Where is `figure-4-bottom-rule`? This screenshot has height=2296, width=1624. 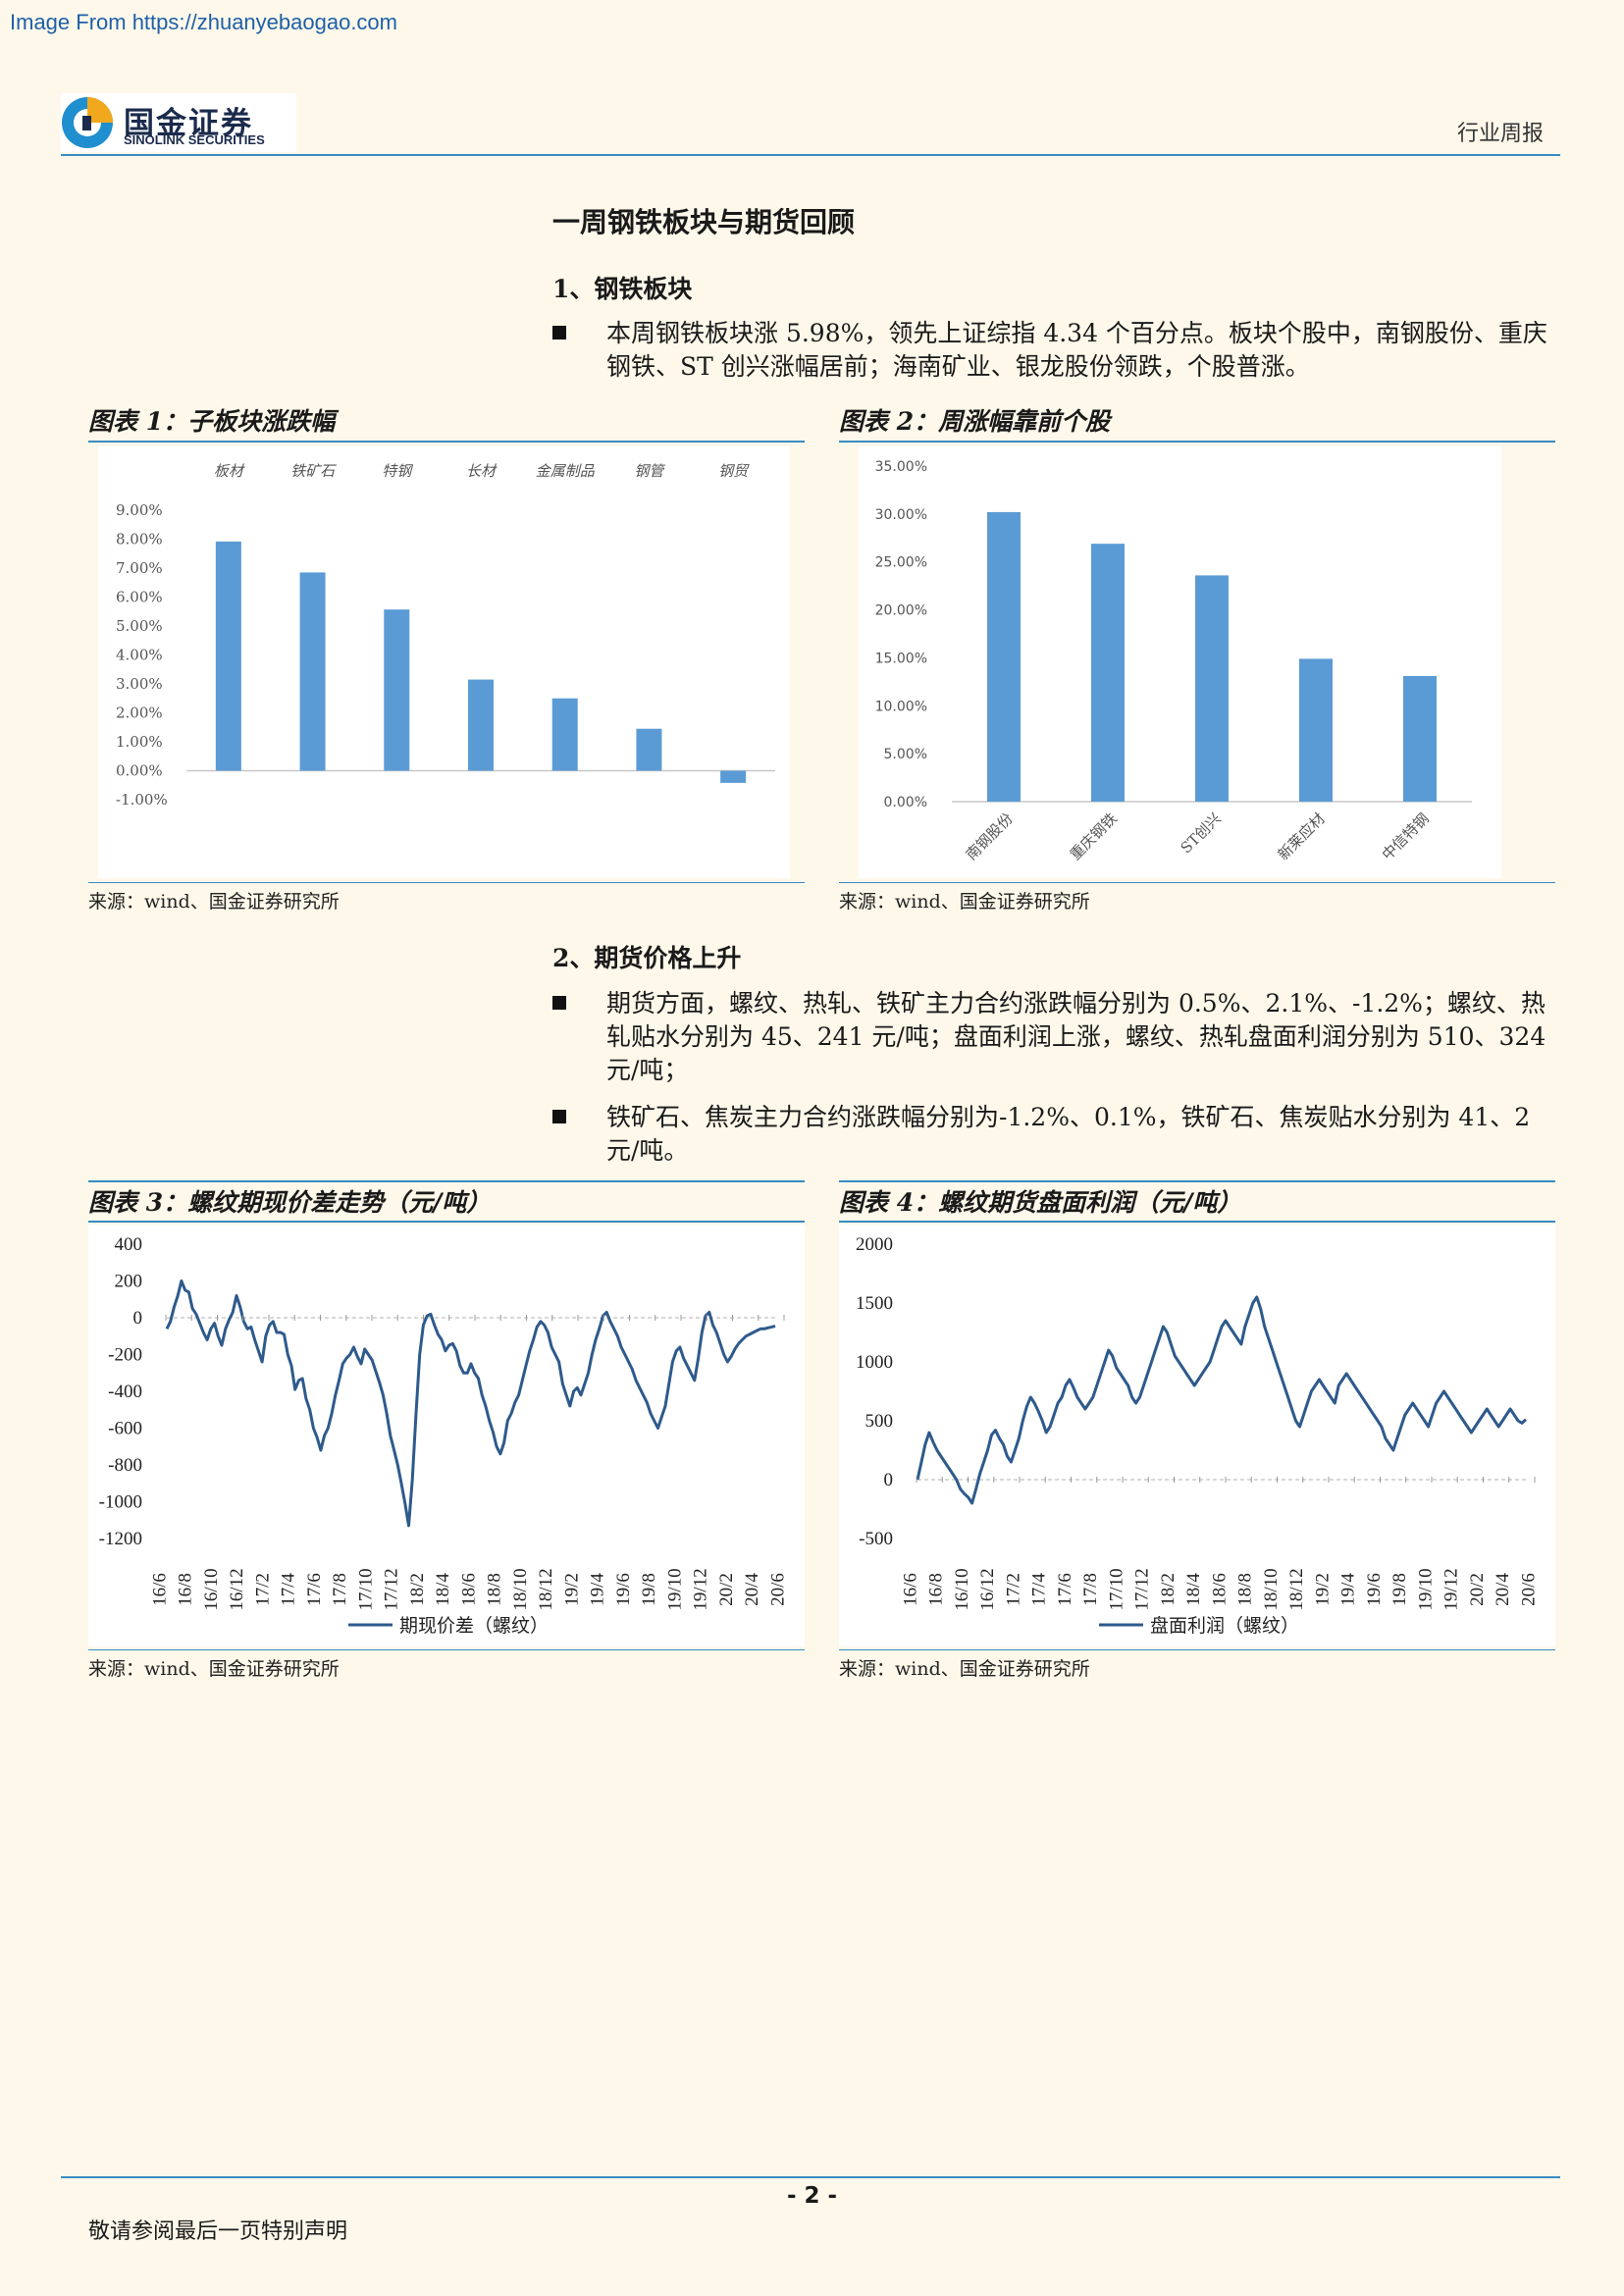 figure-4-bottom-rule is located at coordinates (1197, 1649).